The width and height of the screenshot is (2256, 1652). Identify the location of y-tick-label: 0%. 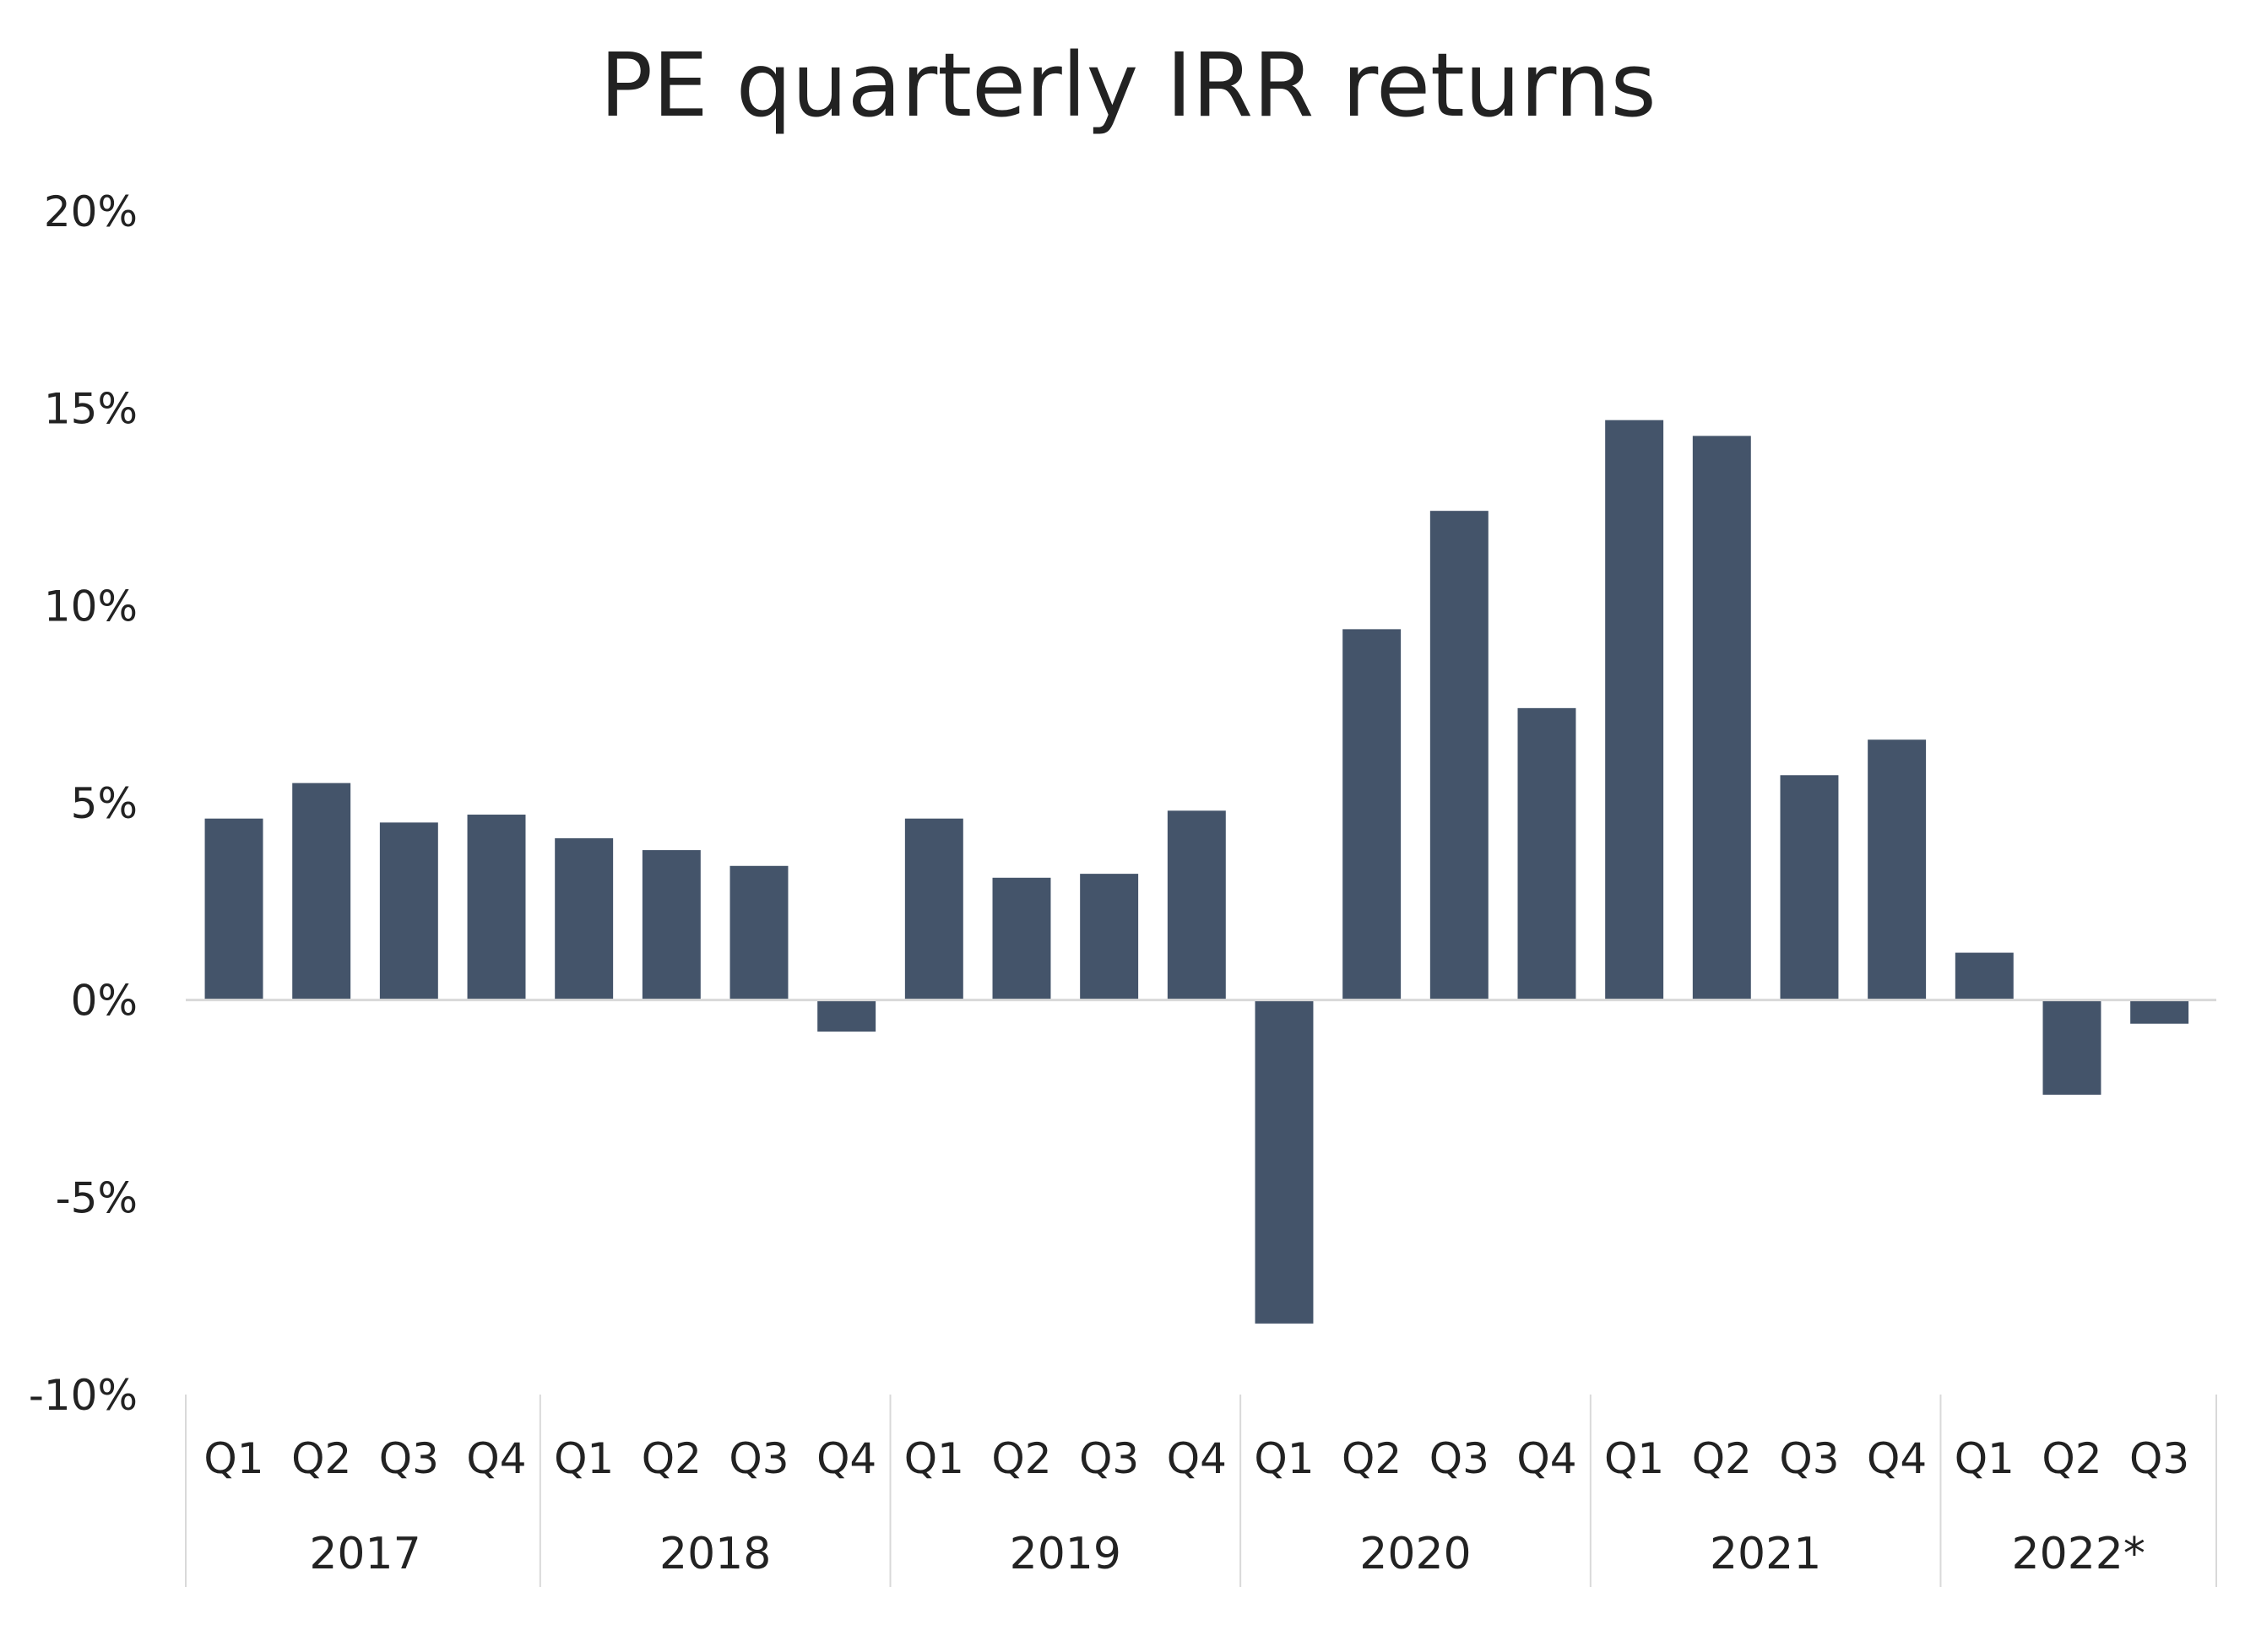
(105, 1001).